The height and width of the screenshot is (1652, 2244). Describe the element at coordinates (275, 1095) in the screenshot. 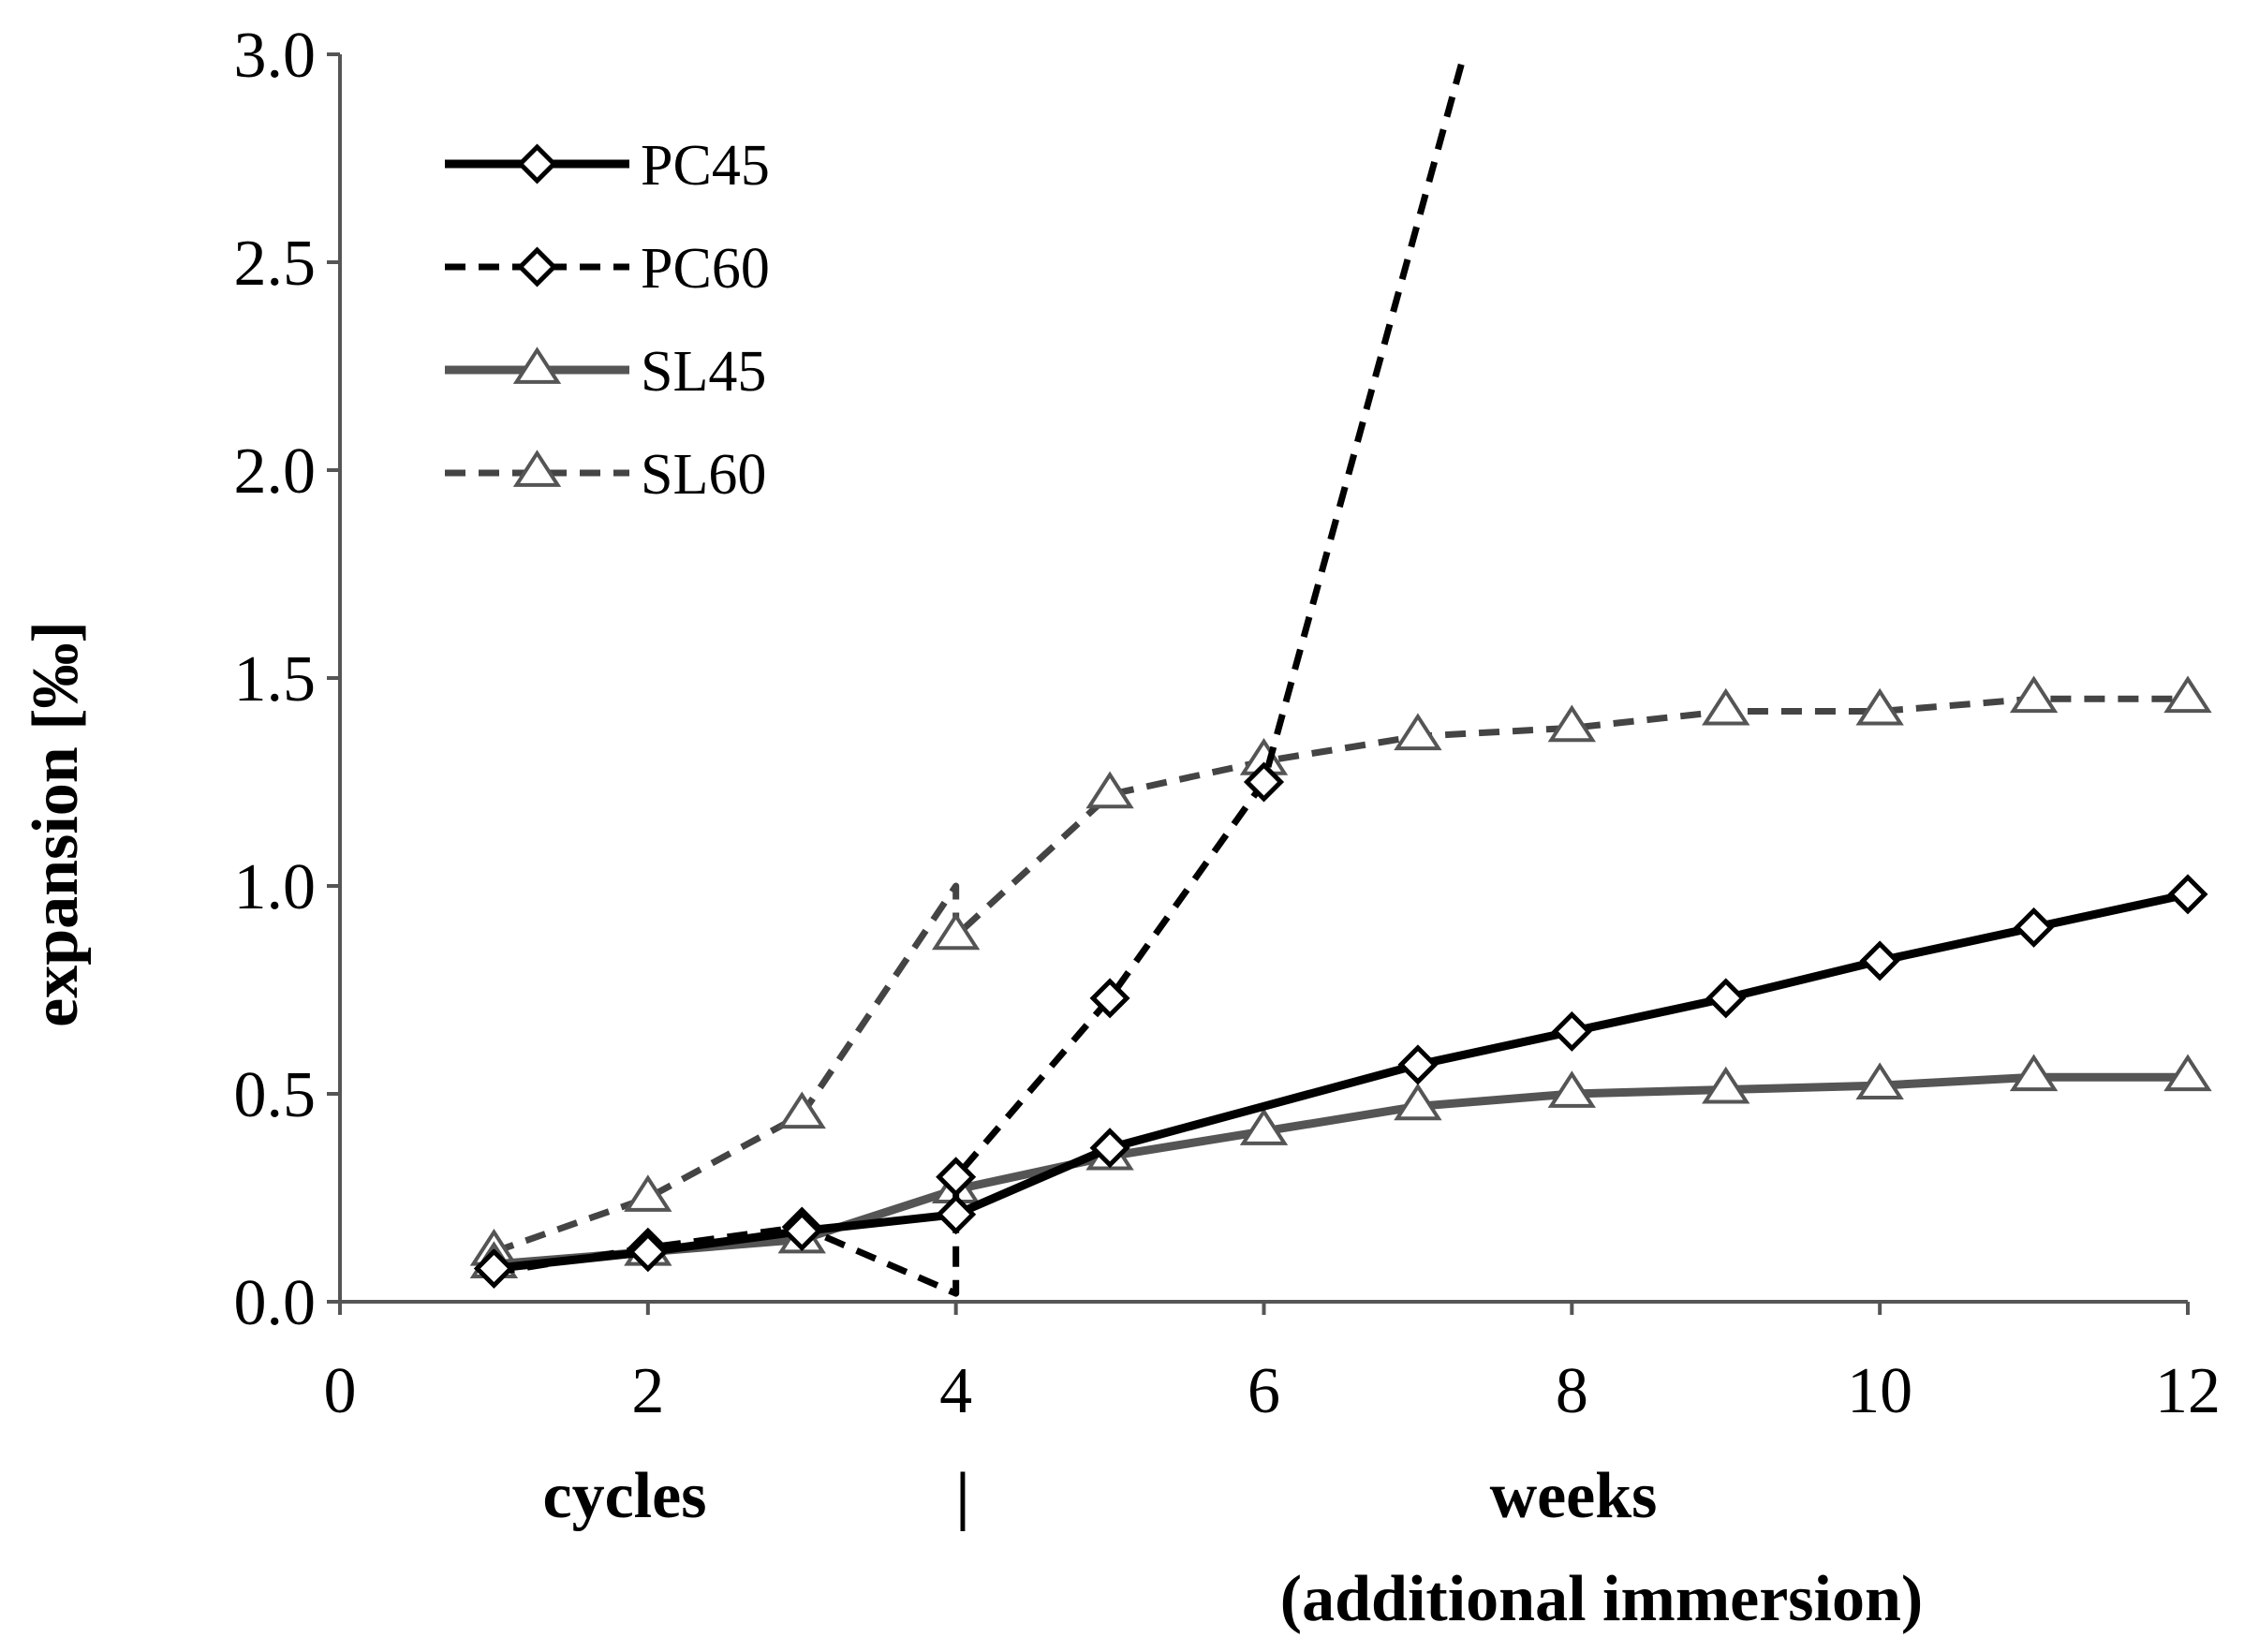

I see `y-tick-label: 0.5` at that location.